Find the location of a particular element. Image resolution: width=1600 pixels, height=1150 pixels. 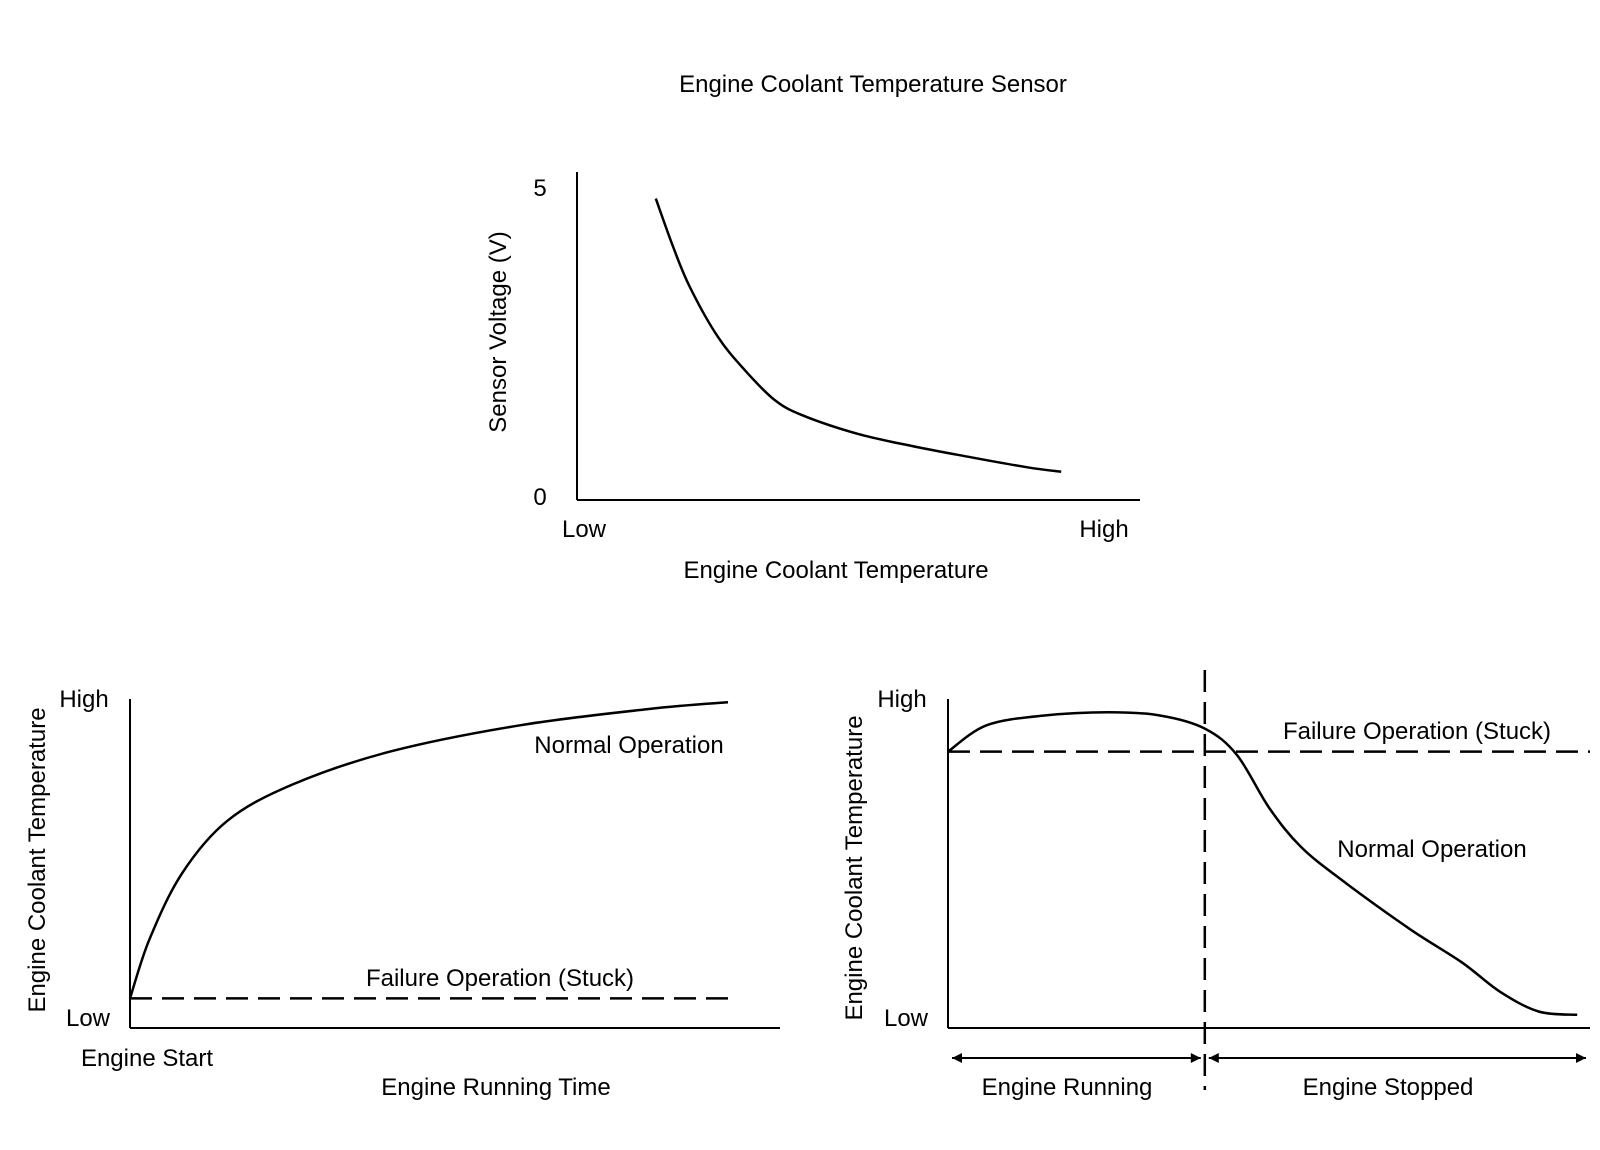

phase-label-stopped: Engine Stopped is located at coordinates (1388, 1087).